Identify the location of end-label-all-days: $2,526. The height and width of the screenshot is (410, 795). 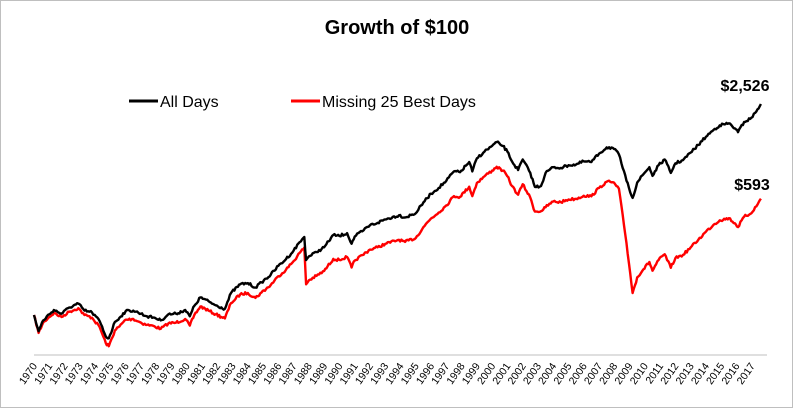
(745, 86).